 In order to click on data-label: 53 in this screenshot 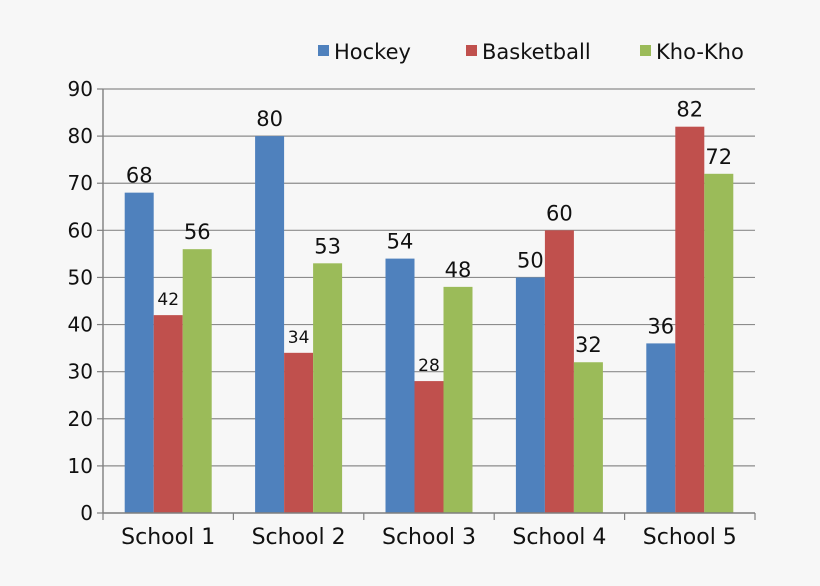, I will do `click(327, 246)`.